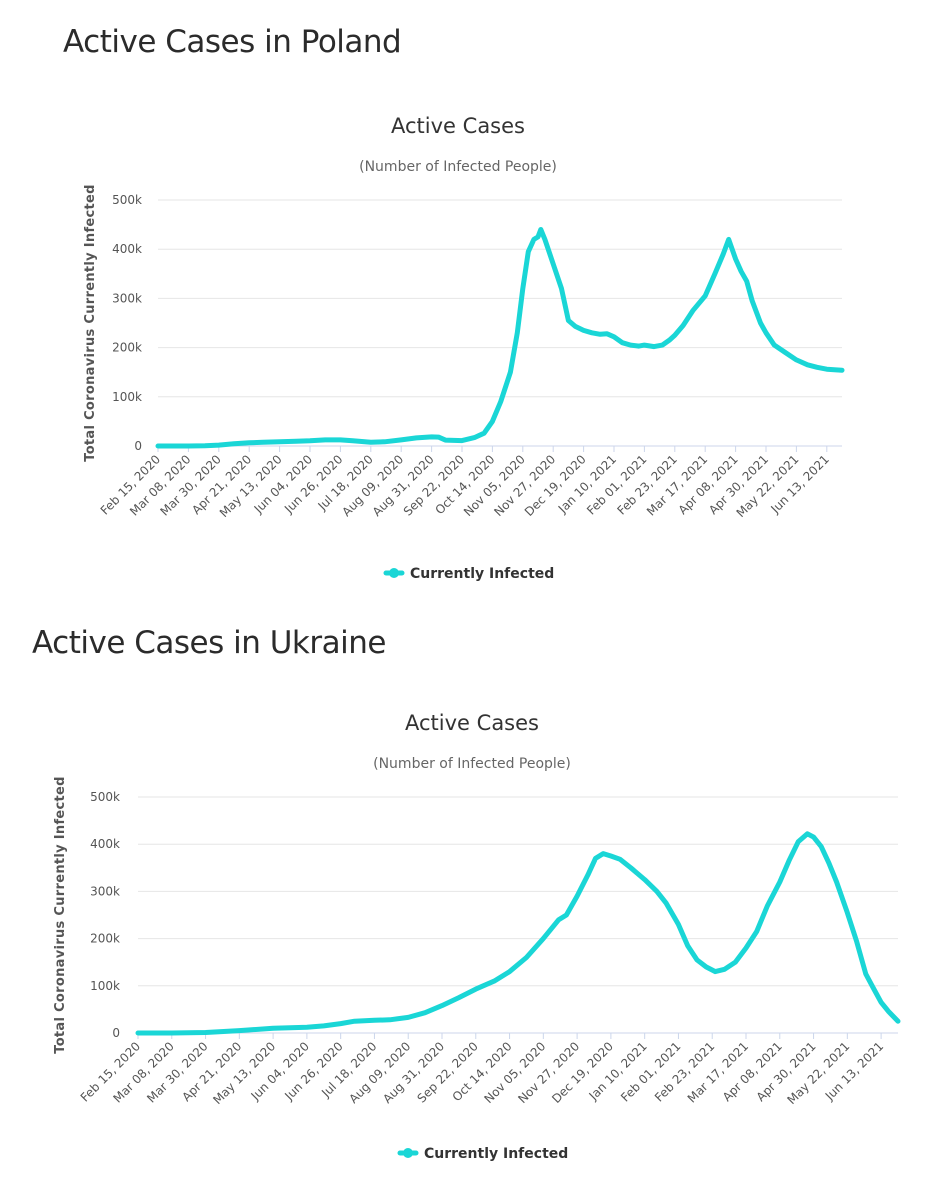 The image size is (948, 1200). What do you see at coordinates (209, 643) in the screenshot?
I see `section-title-ukraine: Active Cases in Ukraine` at bounding box center [209, 643].